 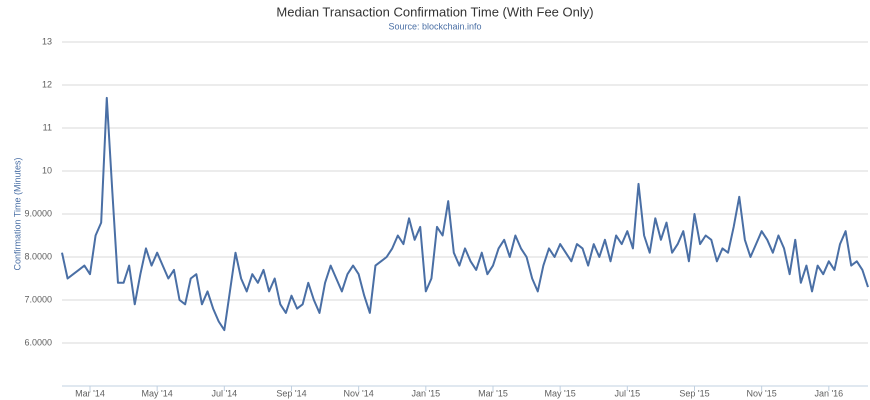 I want to click on x-tick-label: Jan '15, so click(x=425, y=393).